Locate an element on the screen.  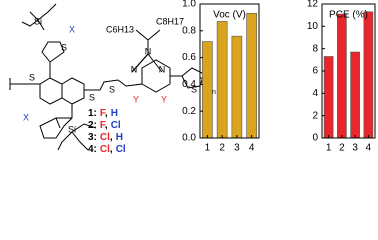
compound-number: 4: is located at coordinates (92, 149).